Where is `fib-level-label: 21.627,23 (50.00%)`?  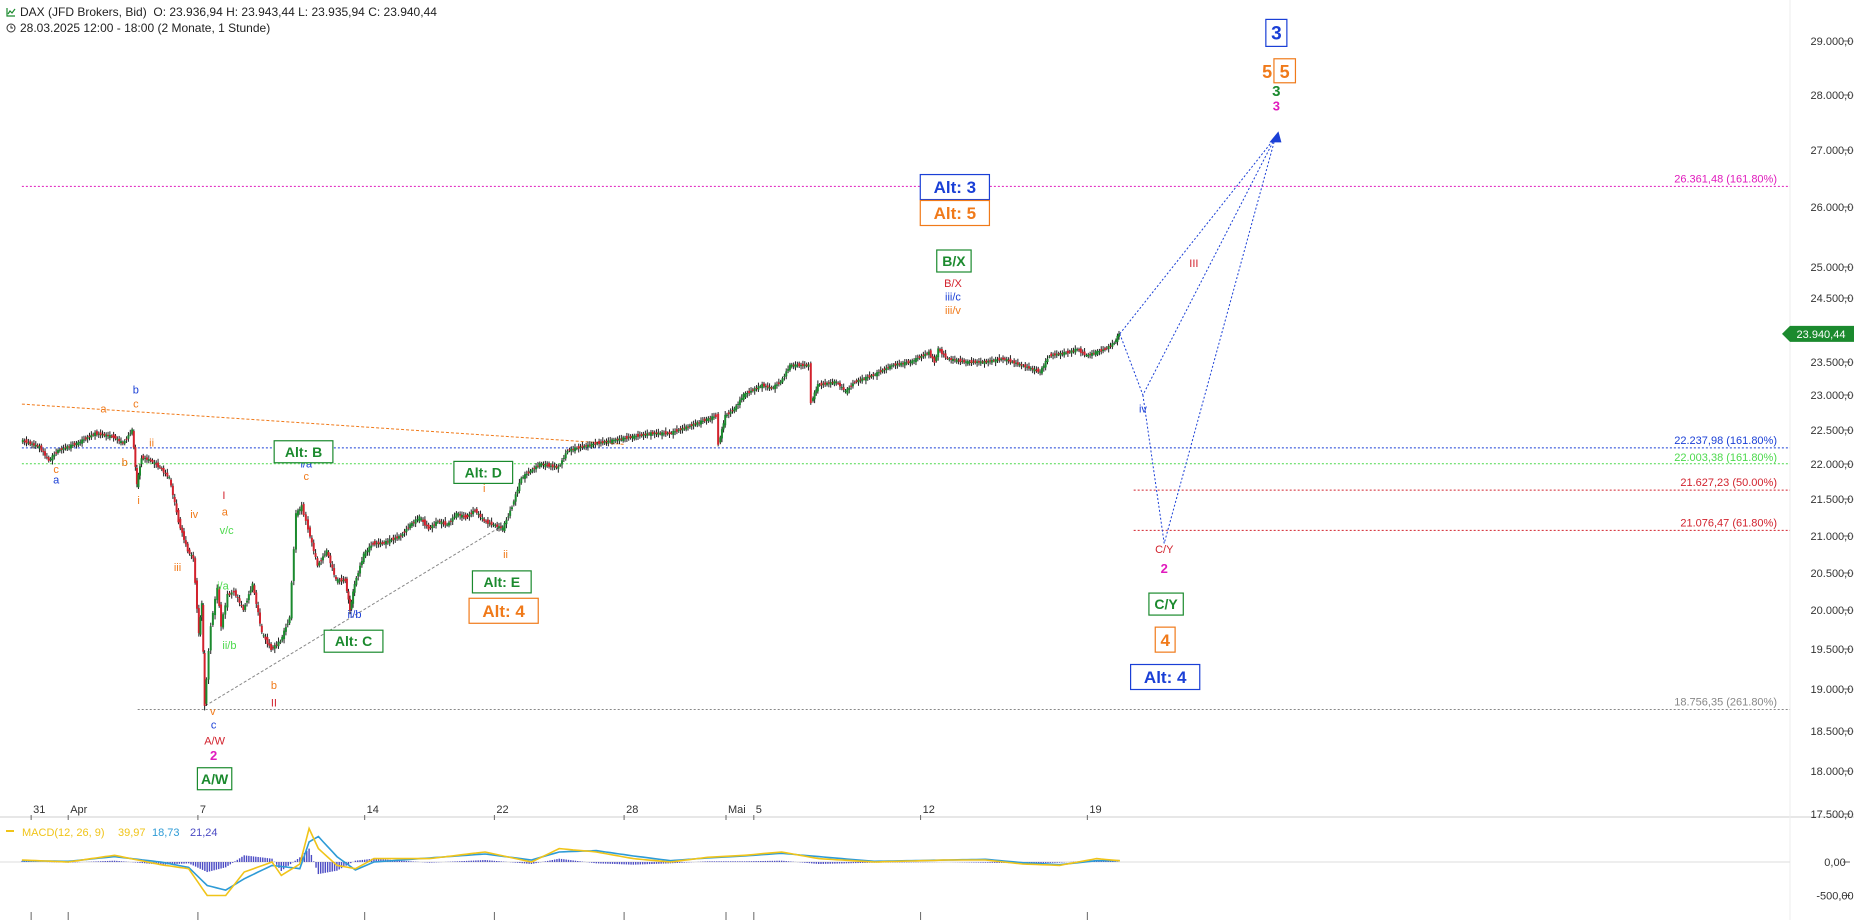
fib-level-label: 21.627,23 (50.00%) is located at coordinates (1728, 483).